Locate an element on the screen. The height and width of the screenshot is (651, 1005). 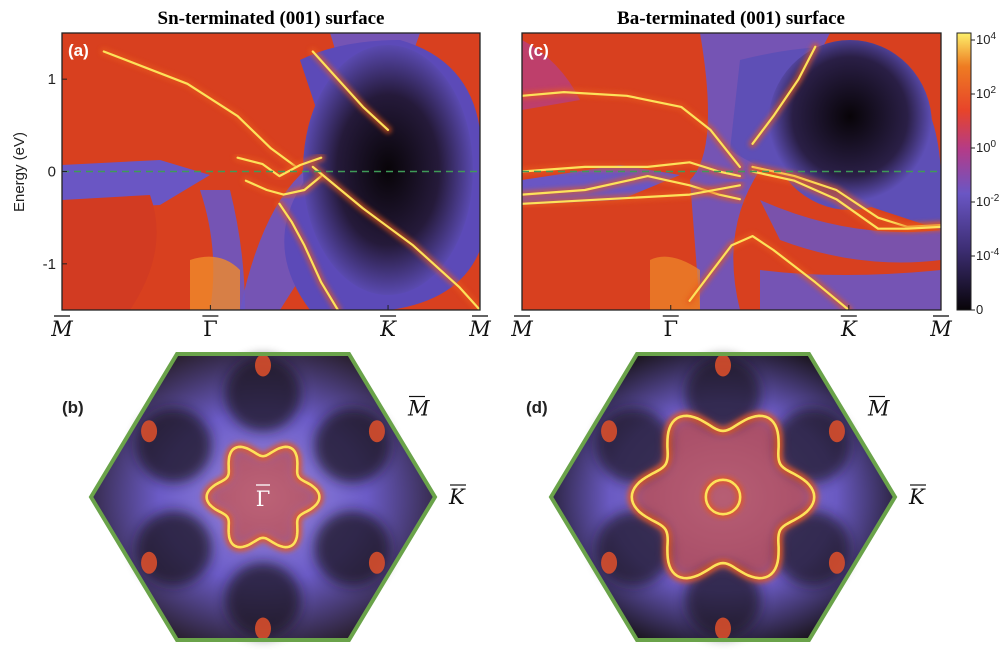
colorbar-tick-3: 10⁻² is located at coordinates (988, 201).